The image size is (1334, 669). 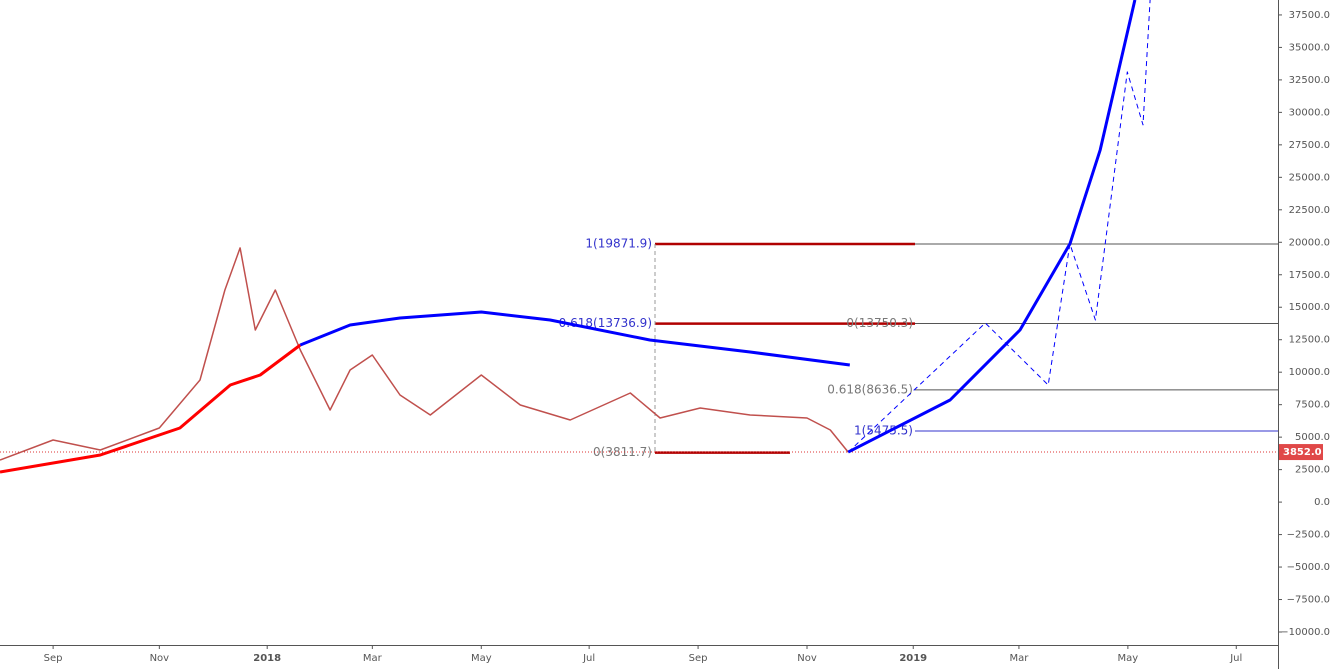 I want to click on y-tick-label: 7500.0, so click(x=1312, y=405).